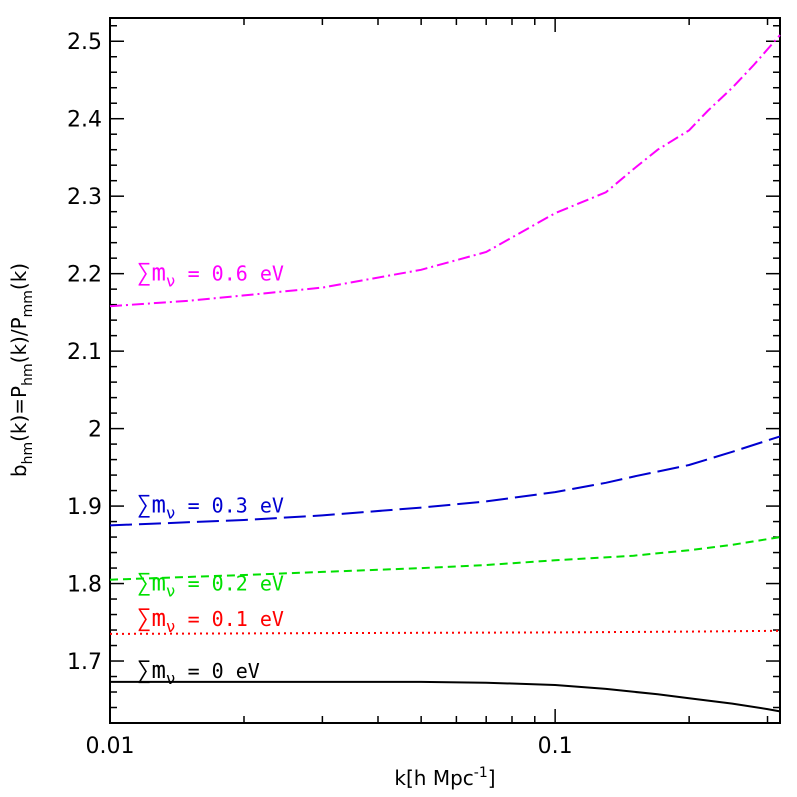 This screenshot has width=797, height=797. What do you see at coordinates (110, 746) in the screenshot?
I see `x-tick-label: 0.01` at bounding box center [110, 746].